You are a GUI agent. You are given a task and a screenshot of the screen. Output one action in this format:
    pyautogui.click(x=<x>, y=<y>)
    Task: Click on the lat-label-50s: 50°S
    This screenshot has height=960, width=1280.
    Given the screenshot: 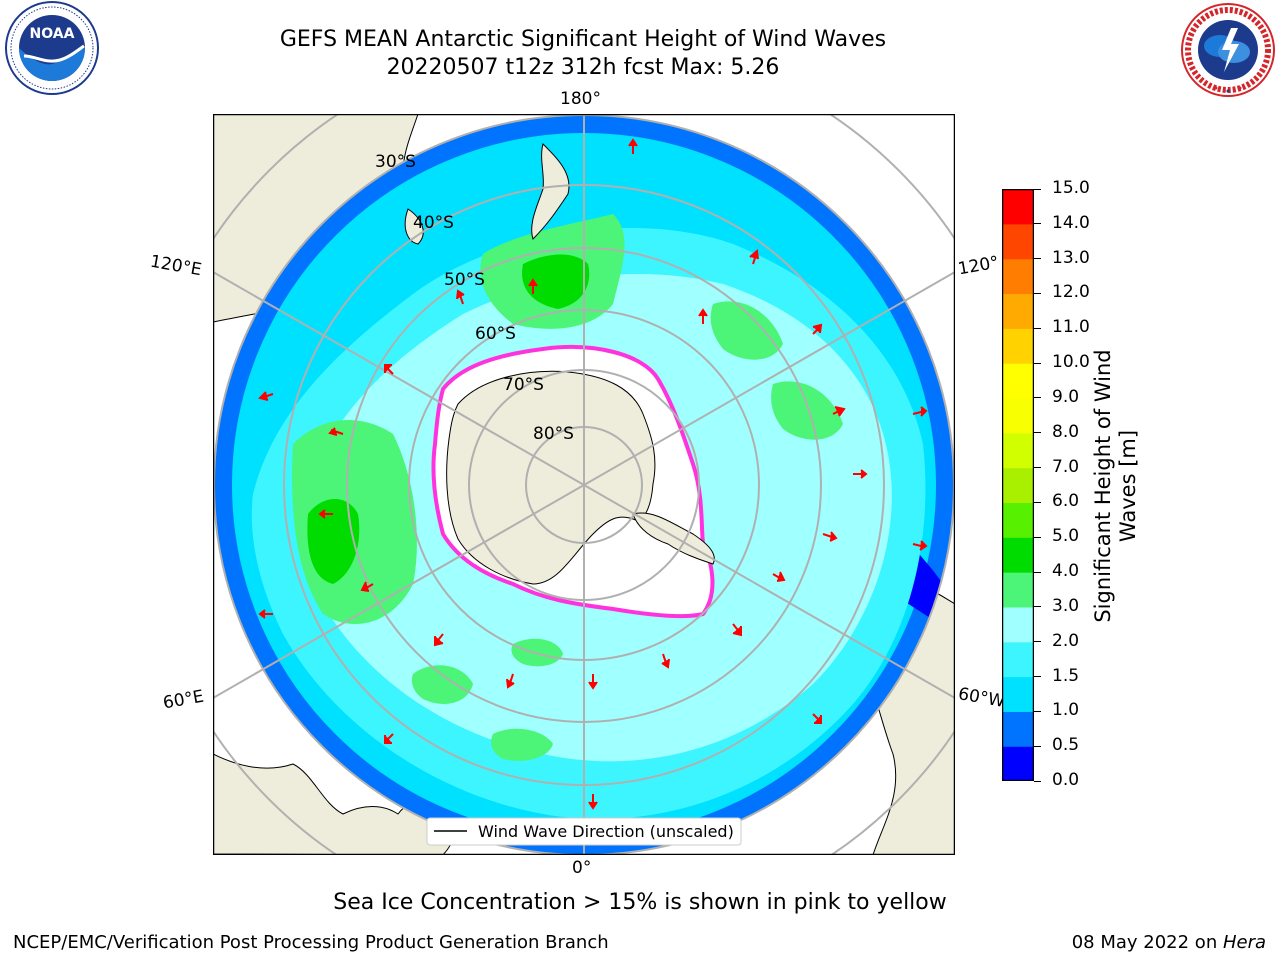 What is the action you would take?
    pyautogui.click(x=464, y=280)
    